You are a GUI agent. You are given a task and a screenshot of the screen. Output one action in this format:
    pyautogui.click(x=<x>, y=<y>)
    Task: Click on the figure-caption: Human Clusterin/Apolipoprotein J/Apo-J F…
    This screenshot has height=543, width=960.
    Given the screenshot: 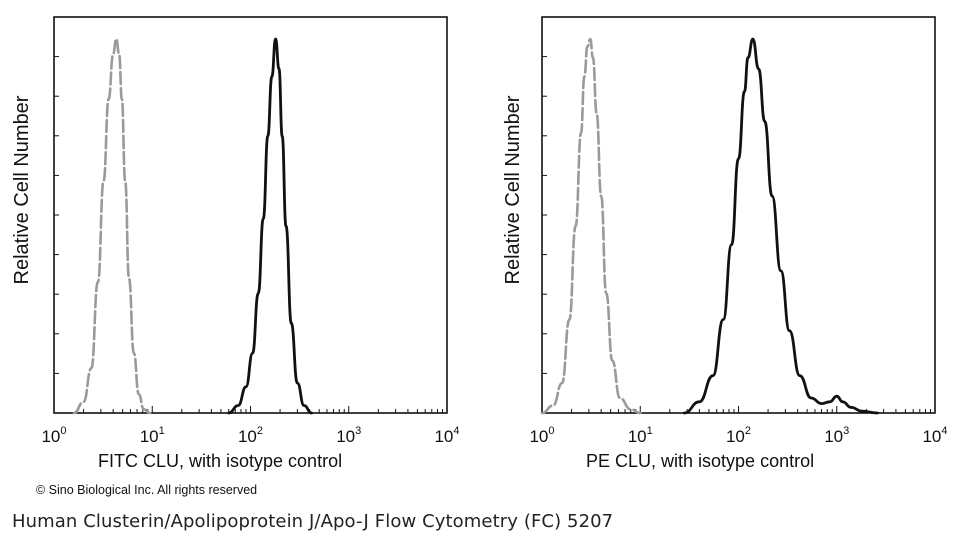 What is the action you would take?
    pyautogui.click(x=313, y=521)
    